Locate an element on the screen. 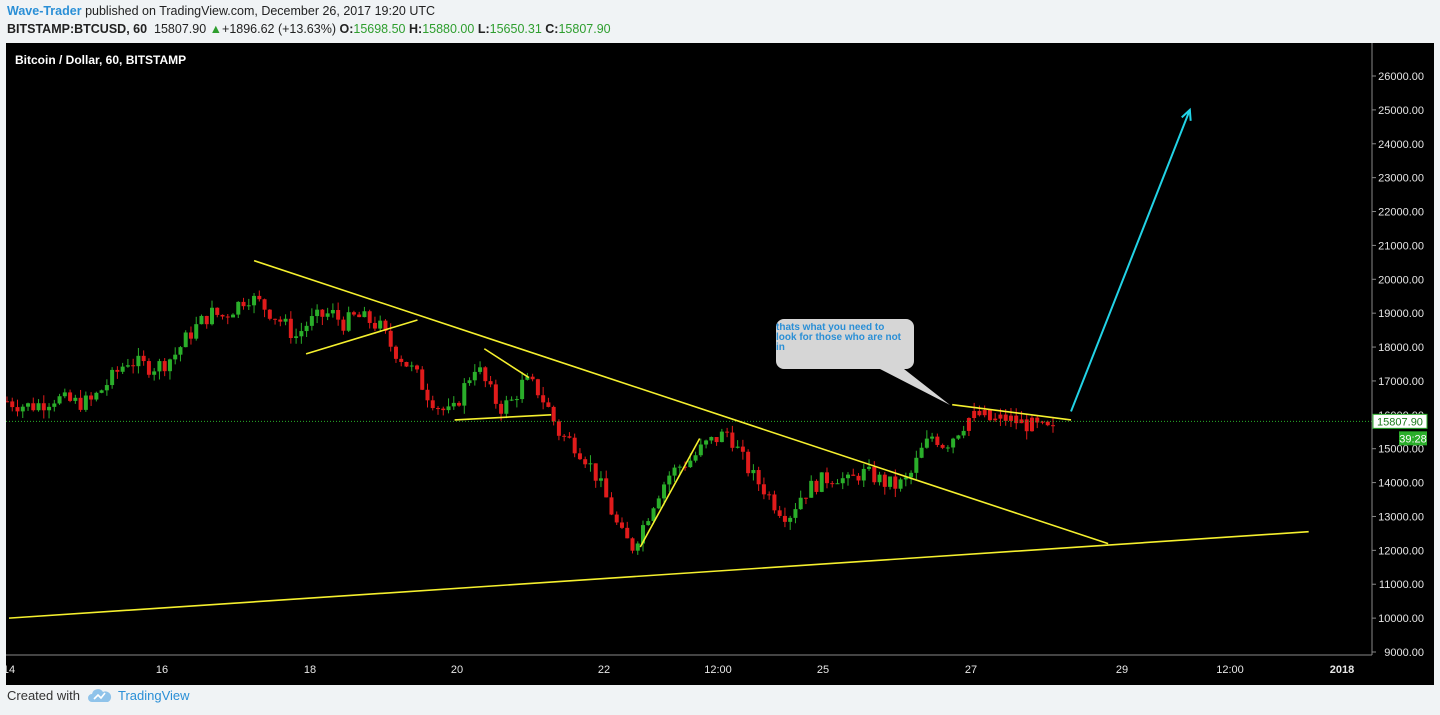  high-value: 15880.00 is located at coordinates (448, 29).